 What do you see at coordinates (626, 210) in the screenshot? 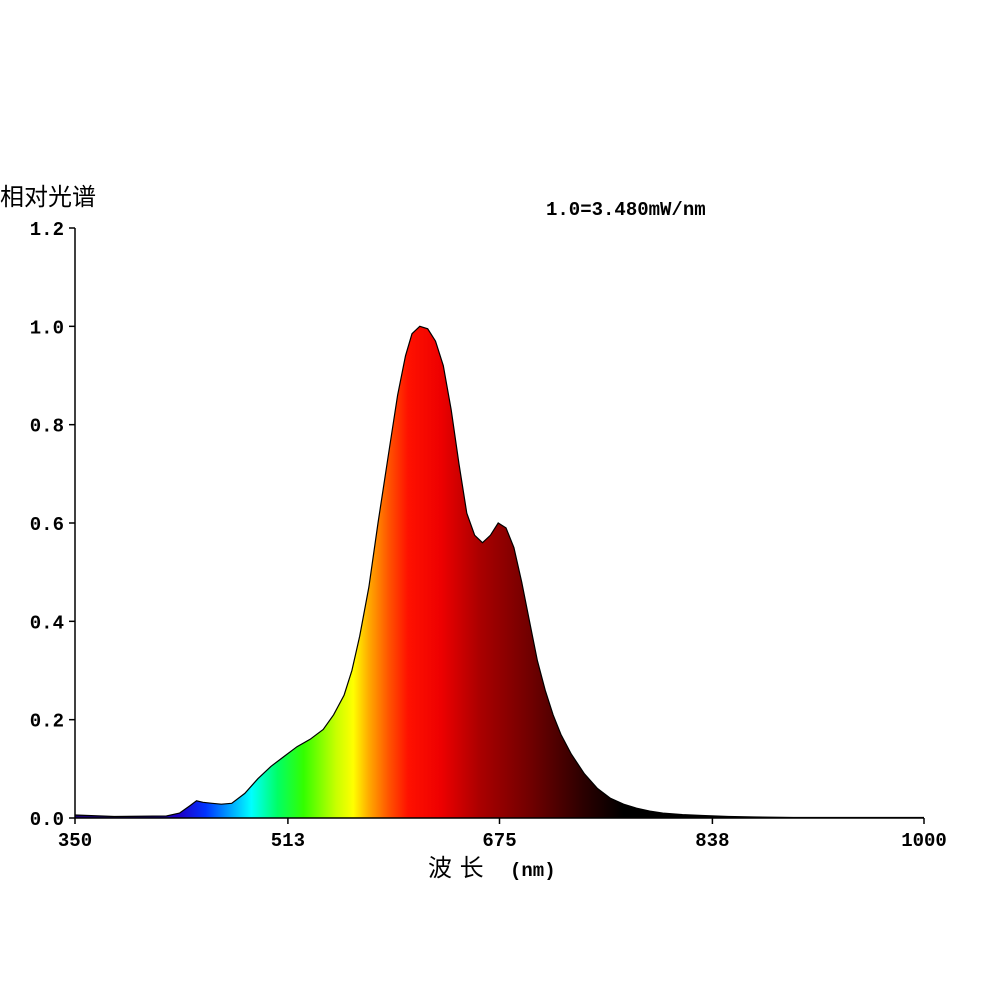
I see `scale-annotation: 1.0=3.480mW/nm` at bounding box center [626, 210].